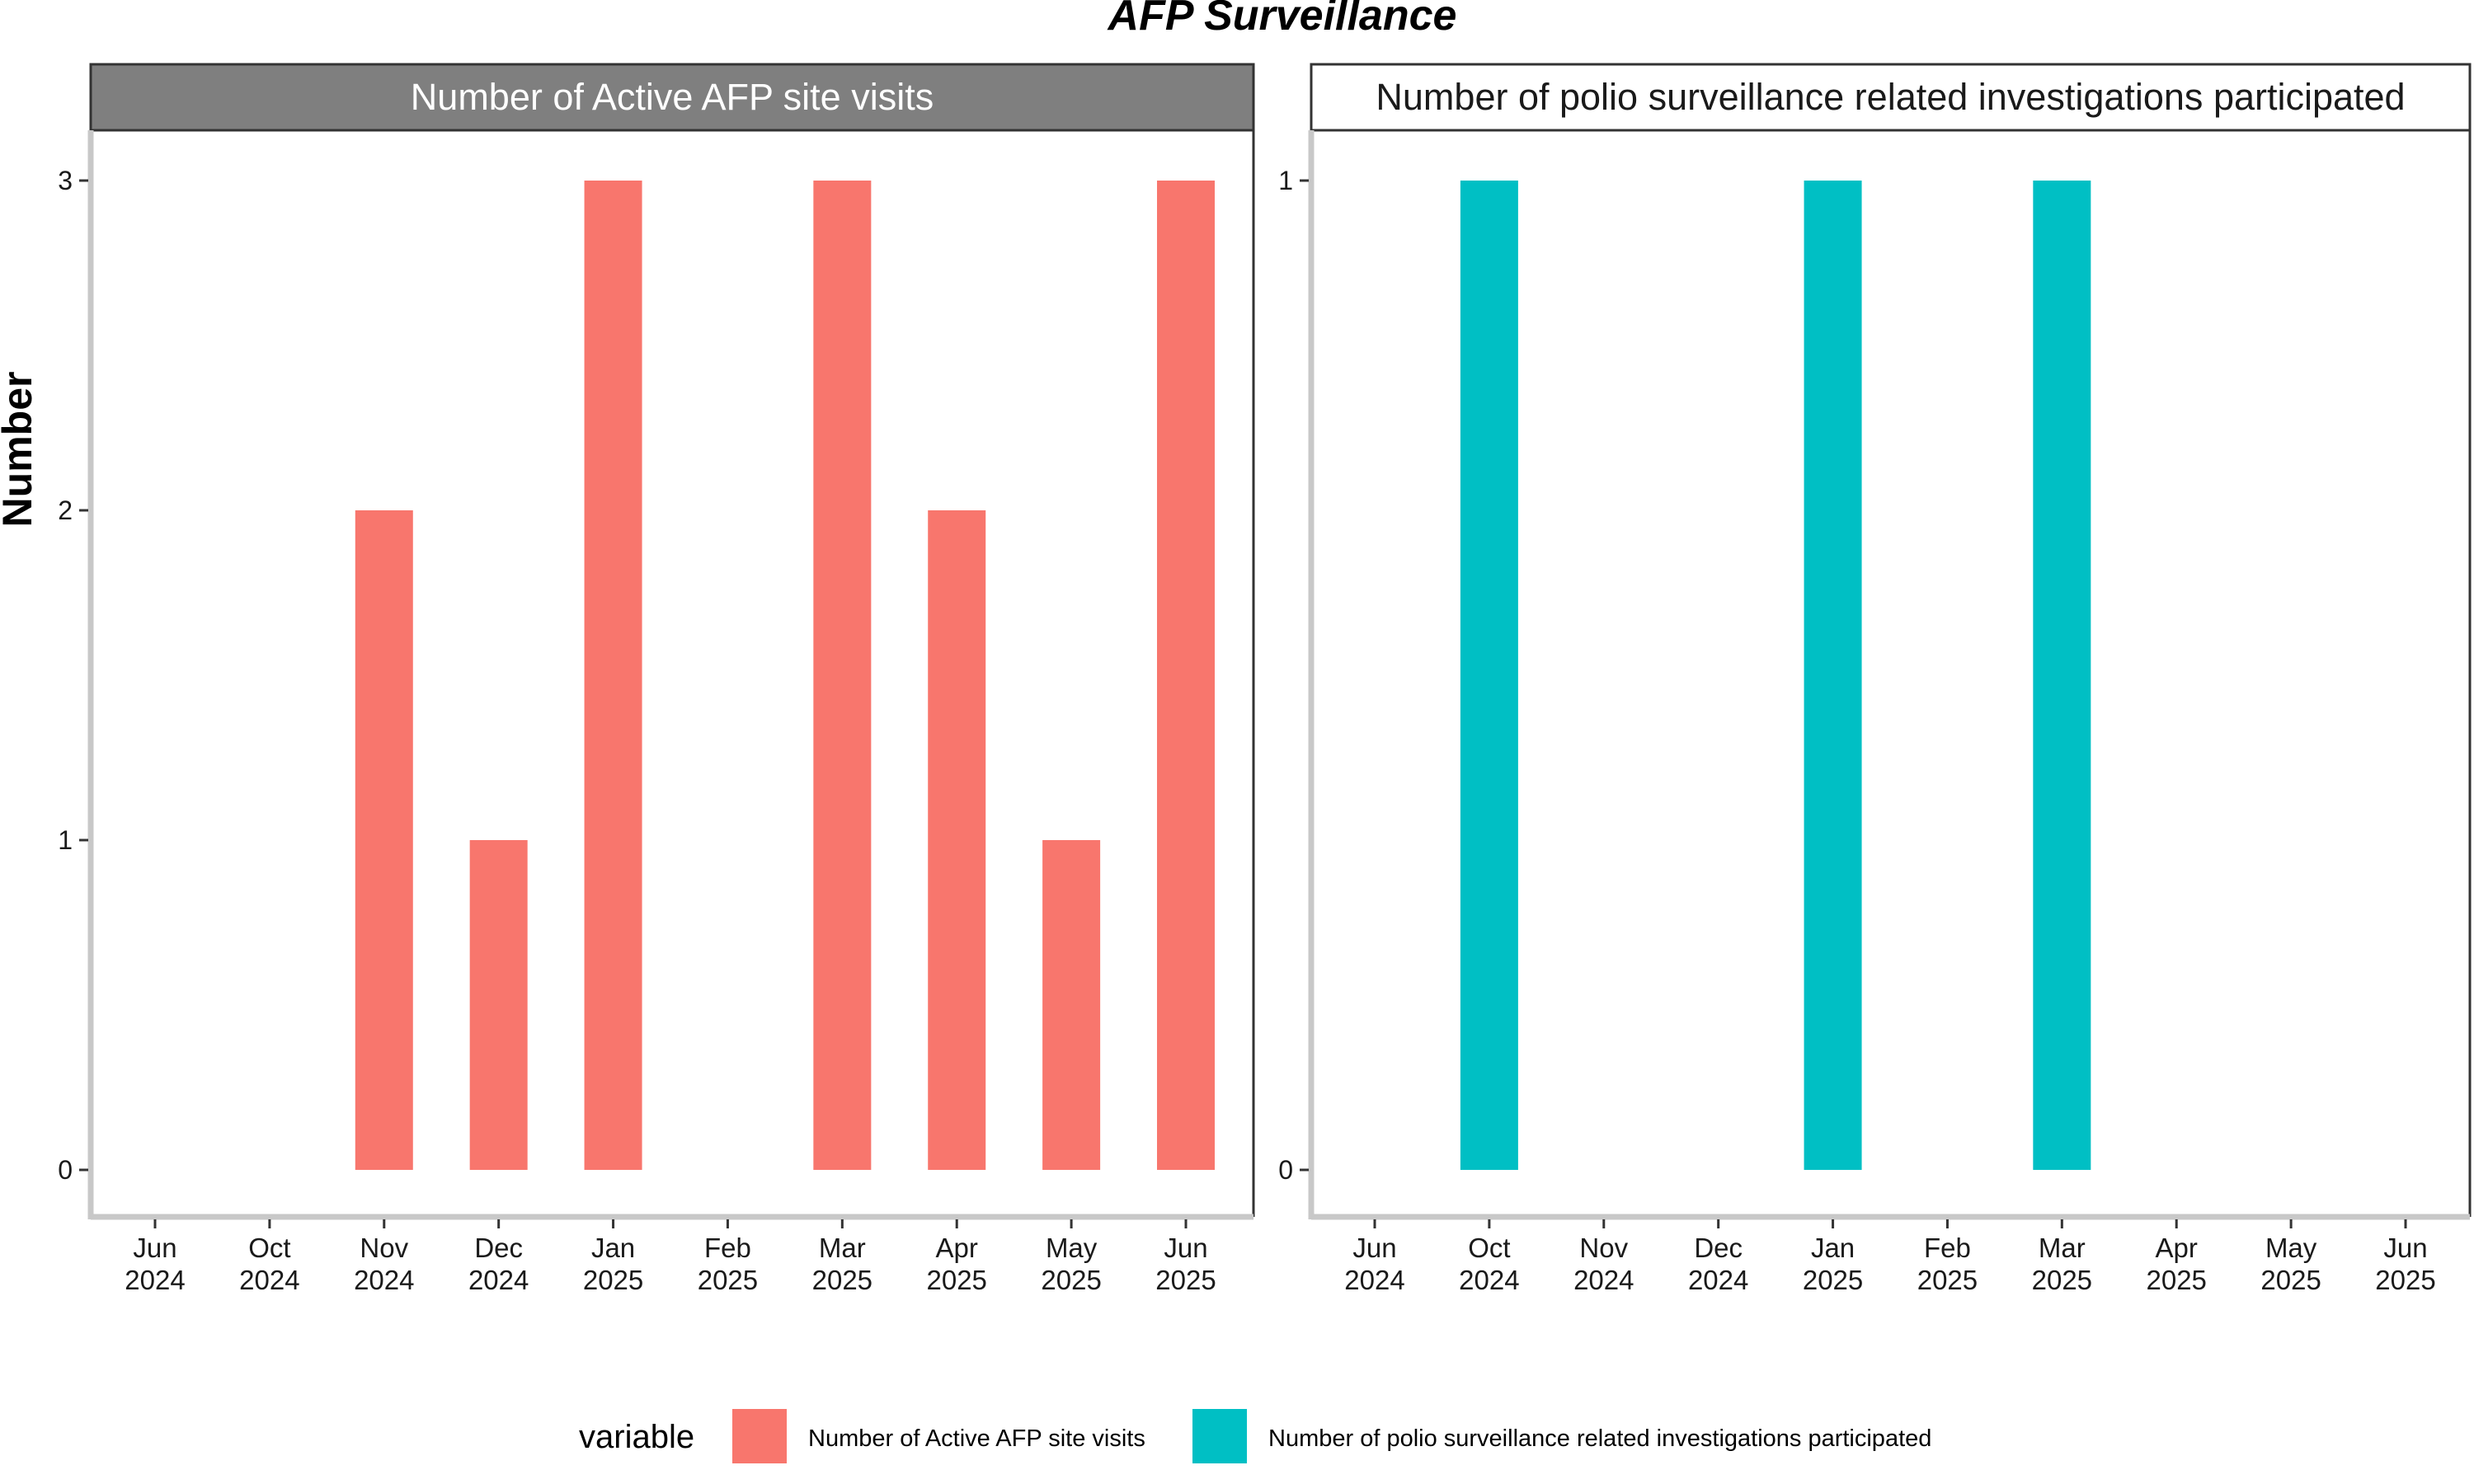 The width and height of the screenshot is (2474, 1484). I want to click on bar-nov-2024, so click(384, 840).